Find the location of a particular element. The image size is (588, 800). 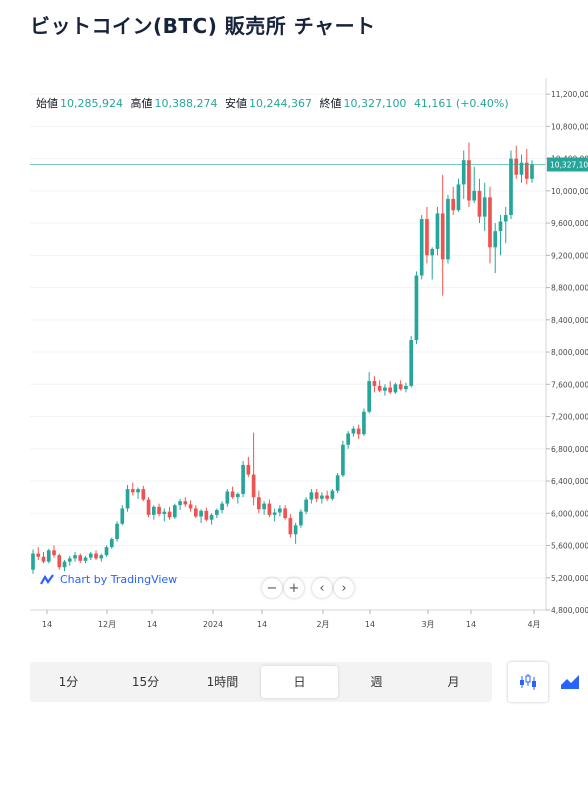

tab-15min: 15分 is located at coordinates (145, 682).